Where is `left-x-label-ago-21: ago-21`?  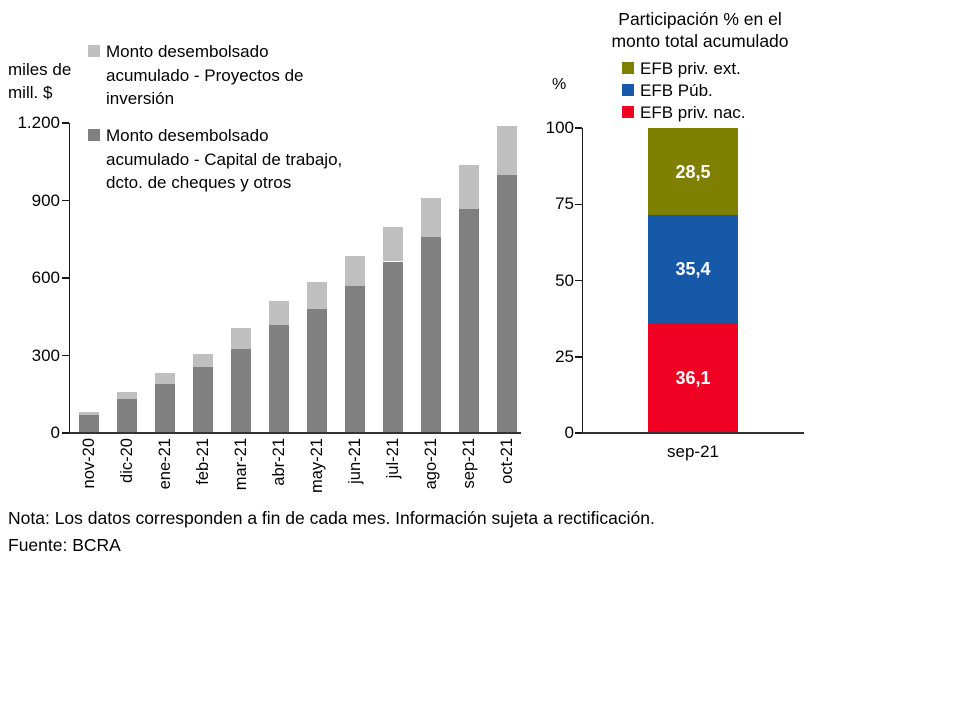 left-x-label-ago-21: ago-21 is located at coordinates (431, 464).